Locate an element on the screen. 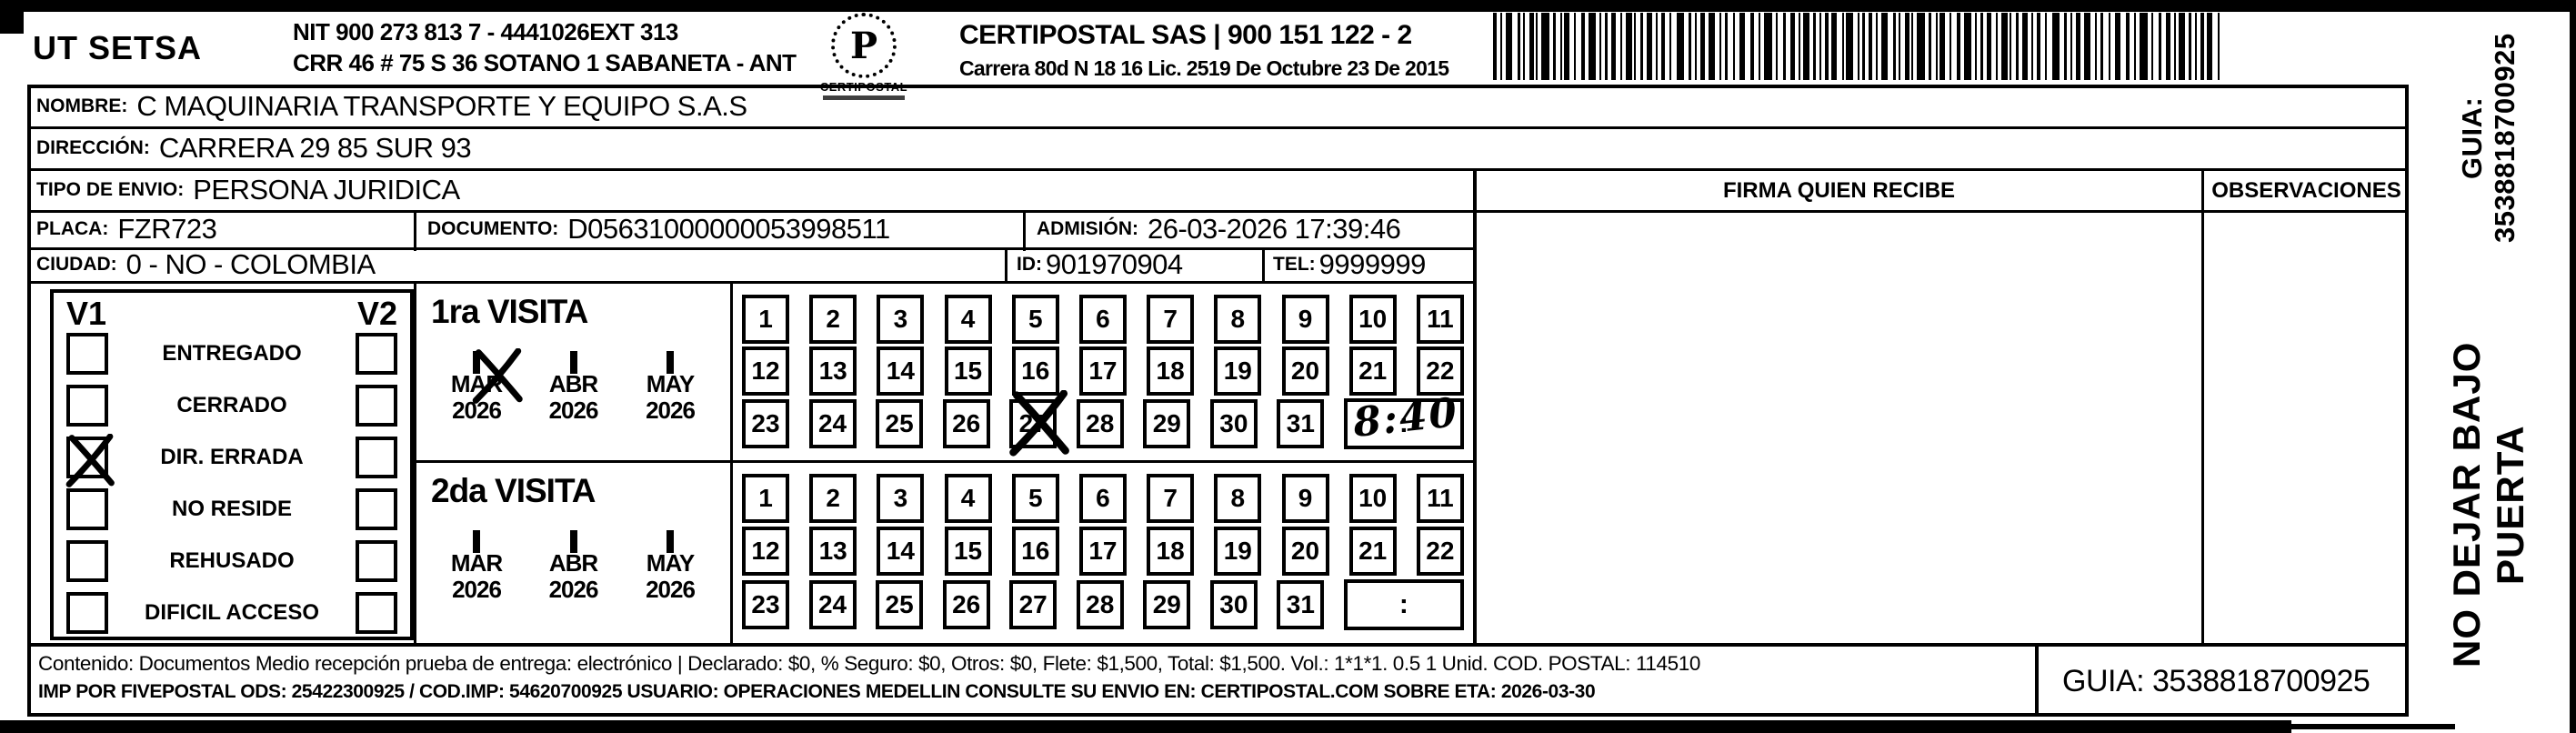 This screenshot has width=2576, height=733. tipo-envio-label: TIPO DE ENVIO: is located at coordinates (110, 189).